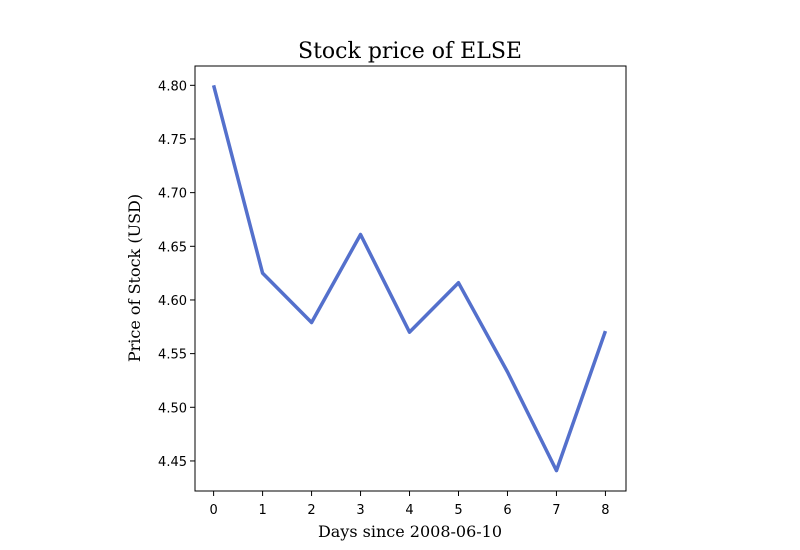 The image size is (800, 550). What do you see at coordinates (134, 278) in the screenshot?
I see `y-axis-label: Price of Stock (USD)` at bounding box center [134, 278].